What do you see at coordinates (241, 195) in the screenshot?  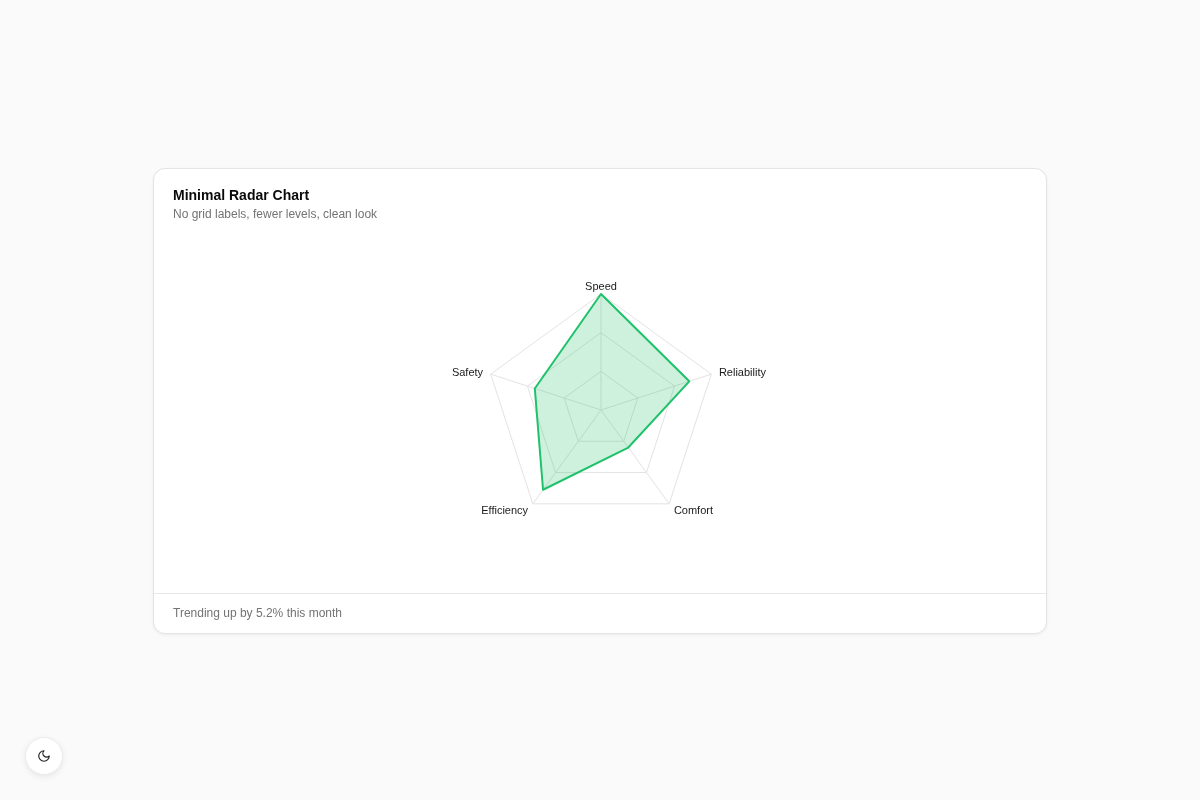 I see `text: Minimal Radar Chart` at bounding box center [241, 195].